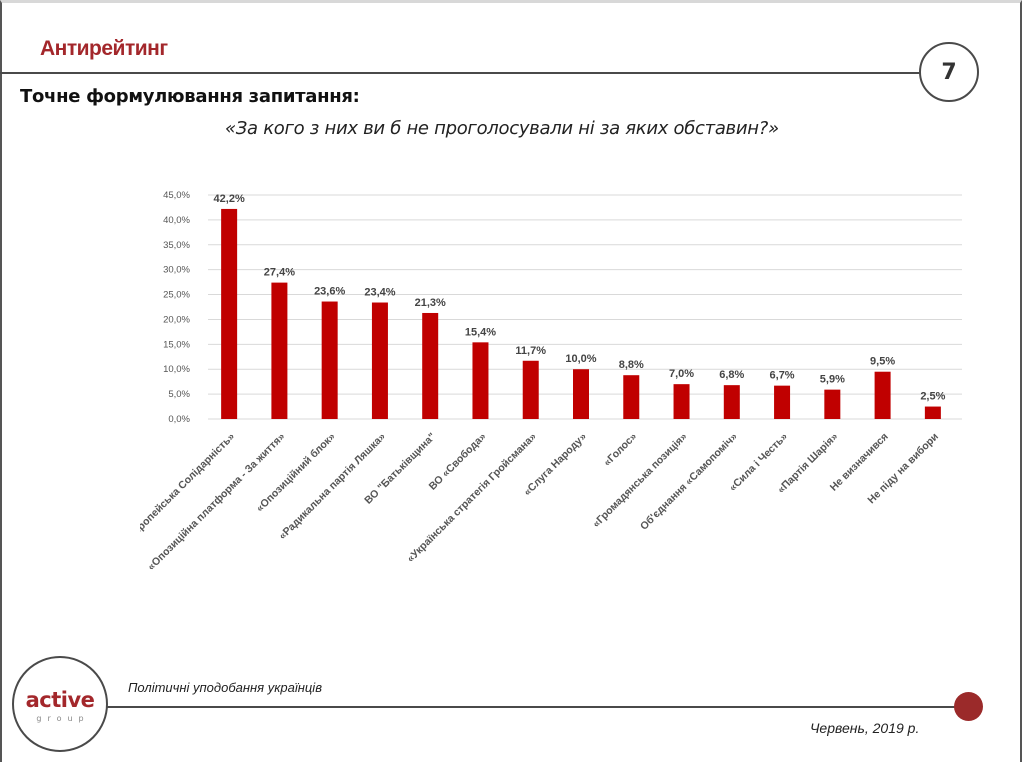 This screenshot has width=1024, height=764. I want to click on company-logo: active group, so click(60, 704).